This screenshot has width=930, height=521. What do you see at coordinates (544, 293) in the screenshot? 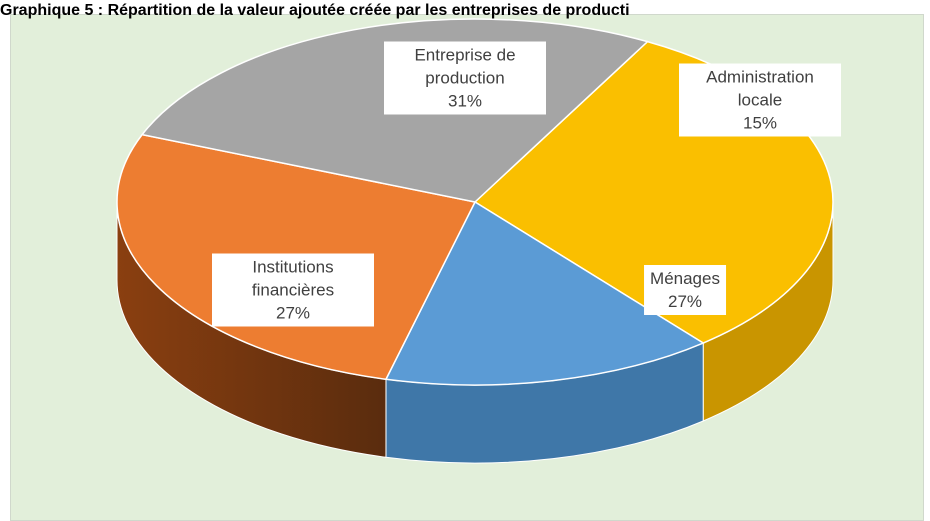
I see `slice` at bounding box center [544, 293].